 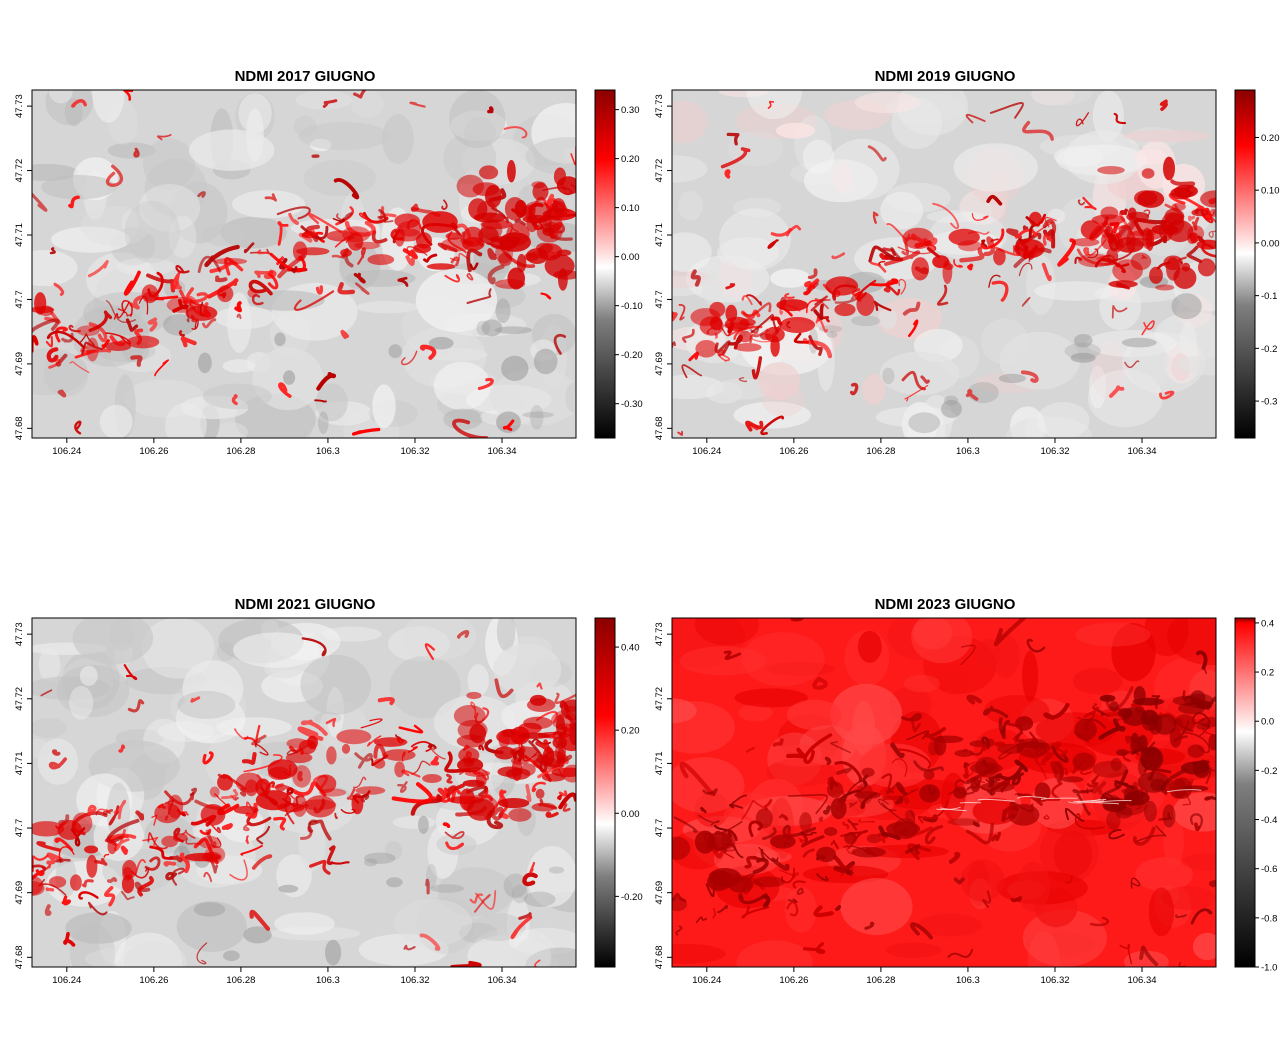 What do you see at coordinates (659, 299) in the screenshot?
I see `y-tick-label: 47.7` at bounding box center [659, 299].